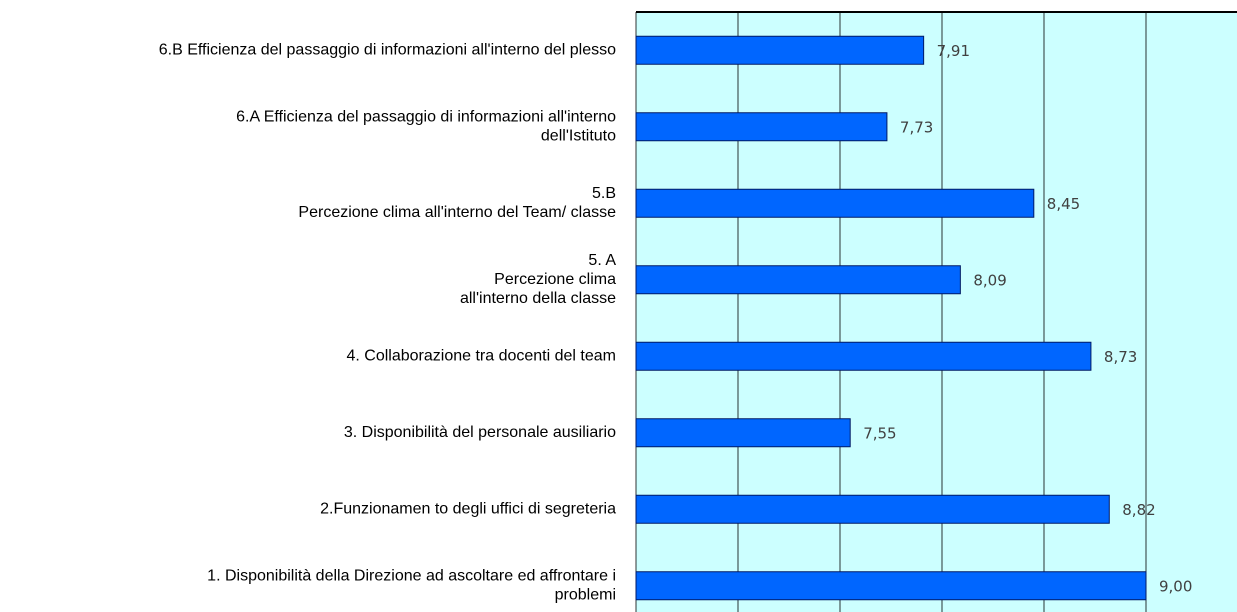 This screenshot has width=1237, height=612. I want to click on category-label: 4. Collaborazione tra docenti del team, so click(482, 355).